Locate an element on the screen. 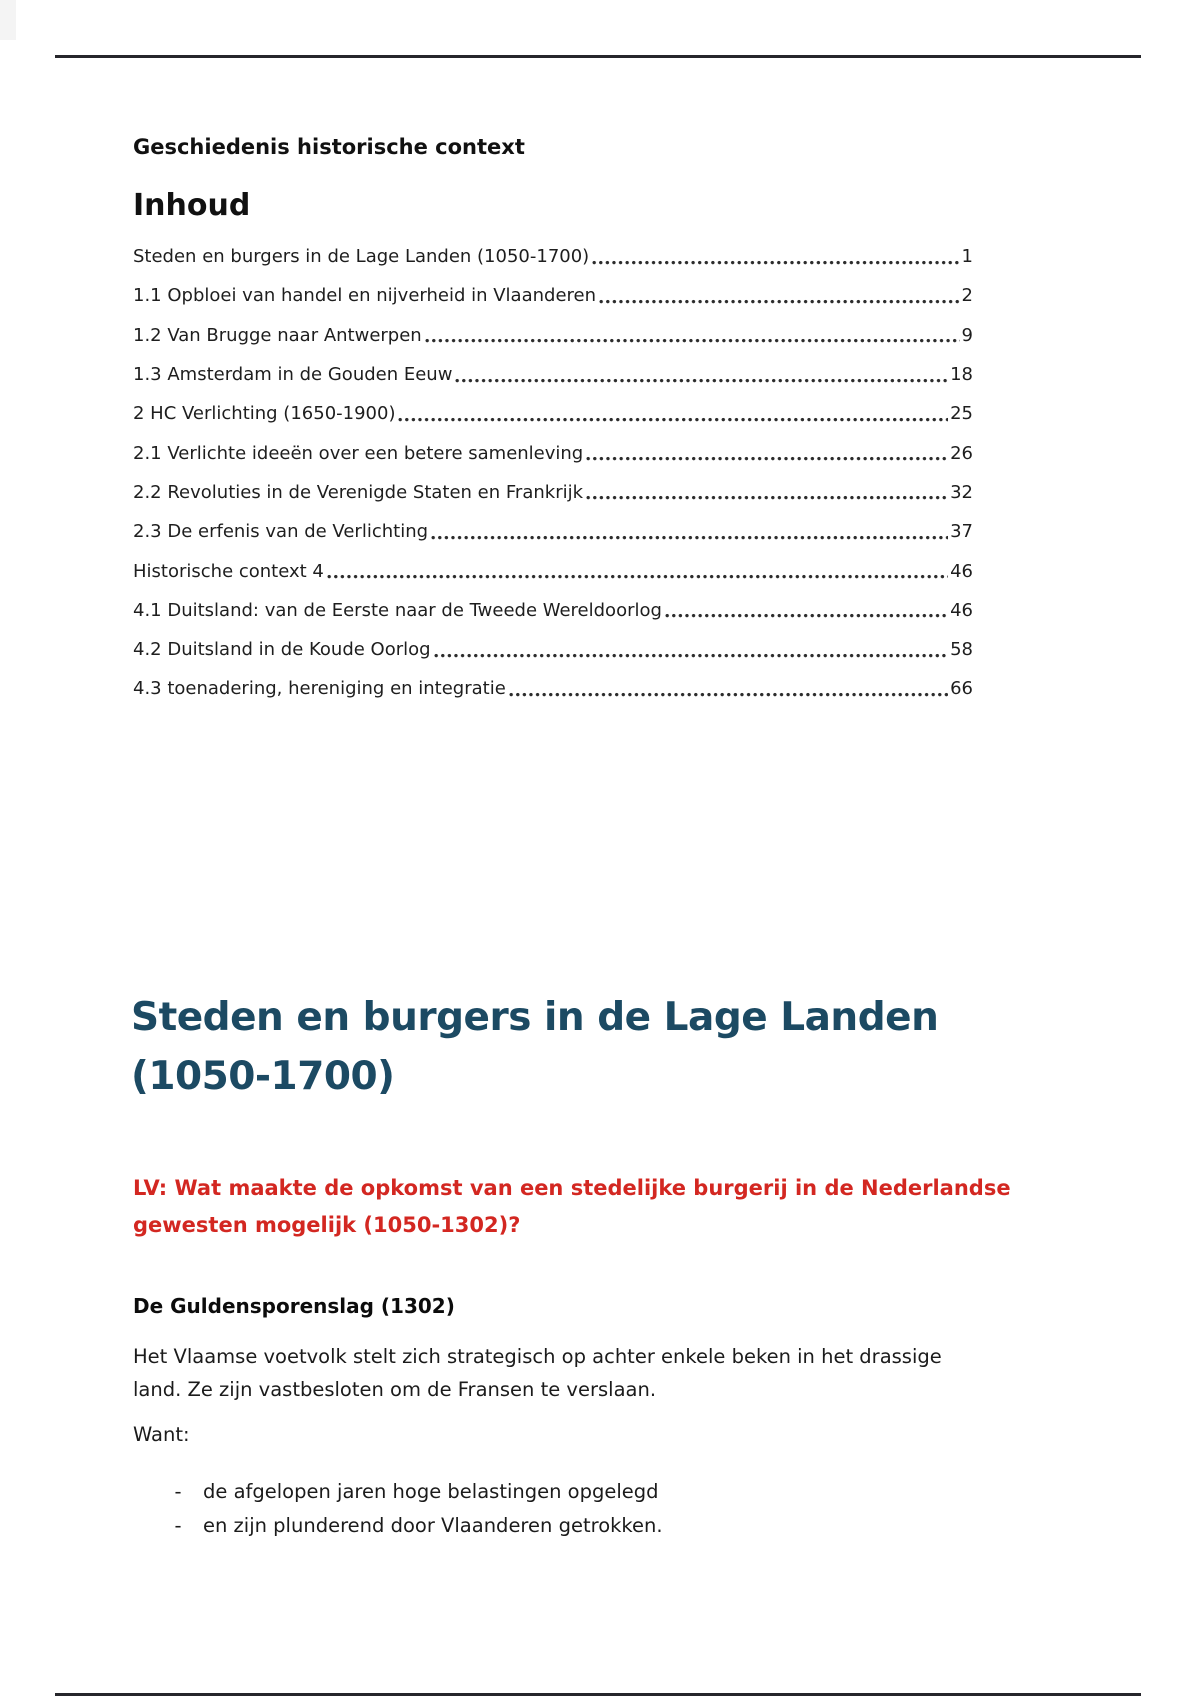 Image resolution: width=1200 pixels, height=1700 pixels. toc-entry-label: 4.2 Duitsland in de Koude Oorlog is located at coordinates (282, 650).